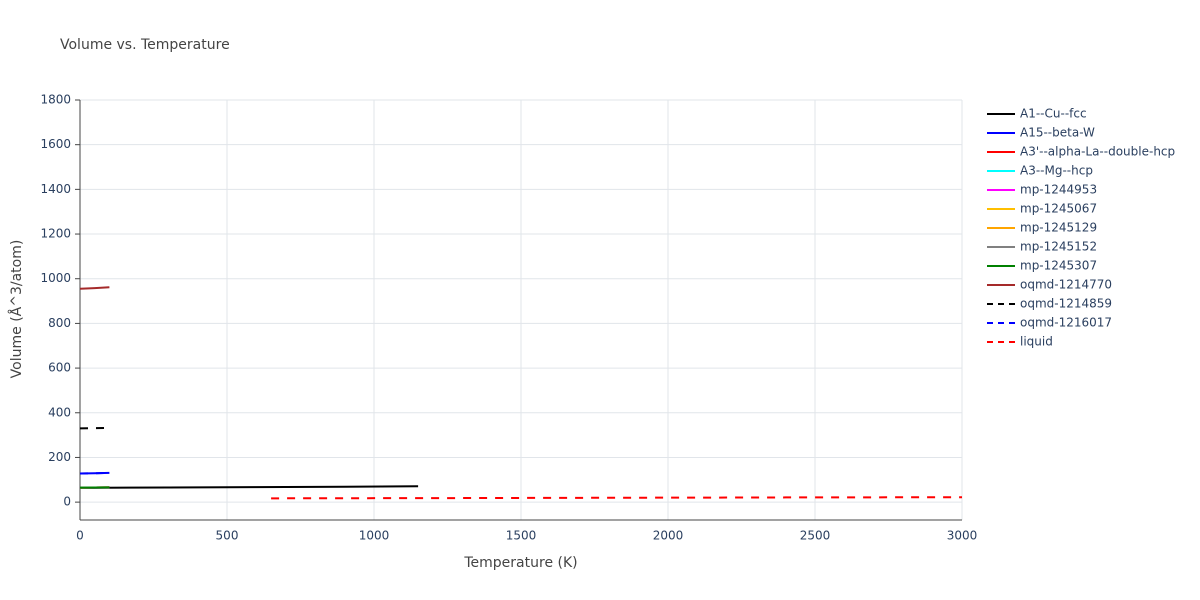 The width and height of the screenshot is (1200, 600). What do you see at coordinates (55, 234) in the screenshot?
I see `y-tick-label: 1200` at bounding box center [55, 234].